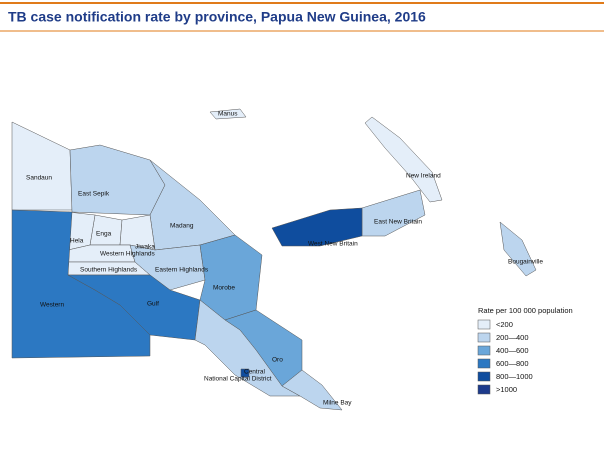 The image size is (604, 463). What do you see at coordinates (94, 194) in the screenshot?
I see `province-label: East Sepik` at bounding box center [94, 194].